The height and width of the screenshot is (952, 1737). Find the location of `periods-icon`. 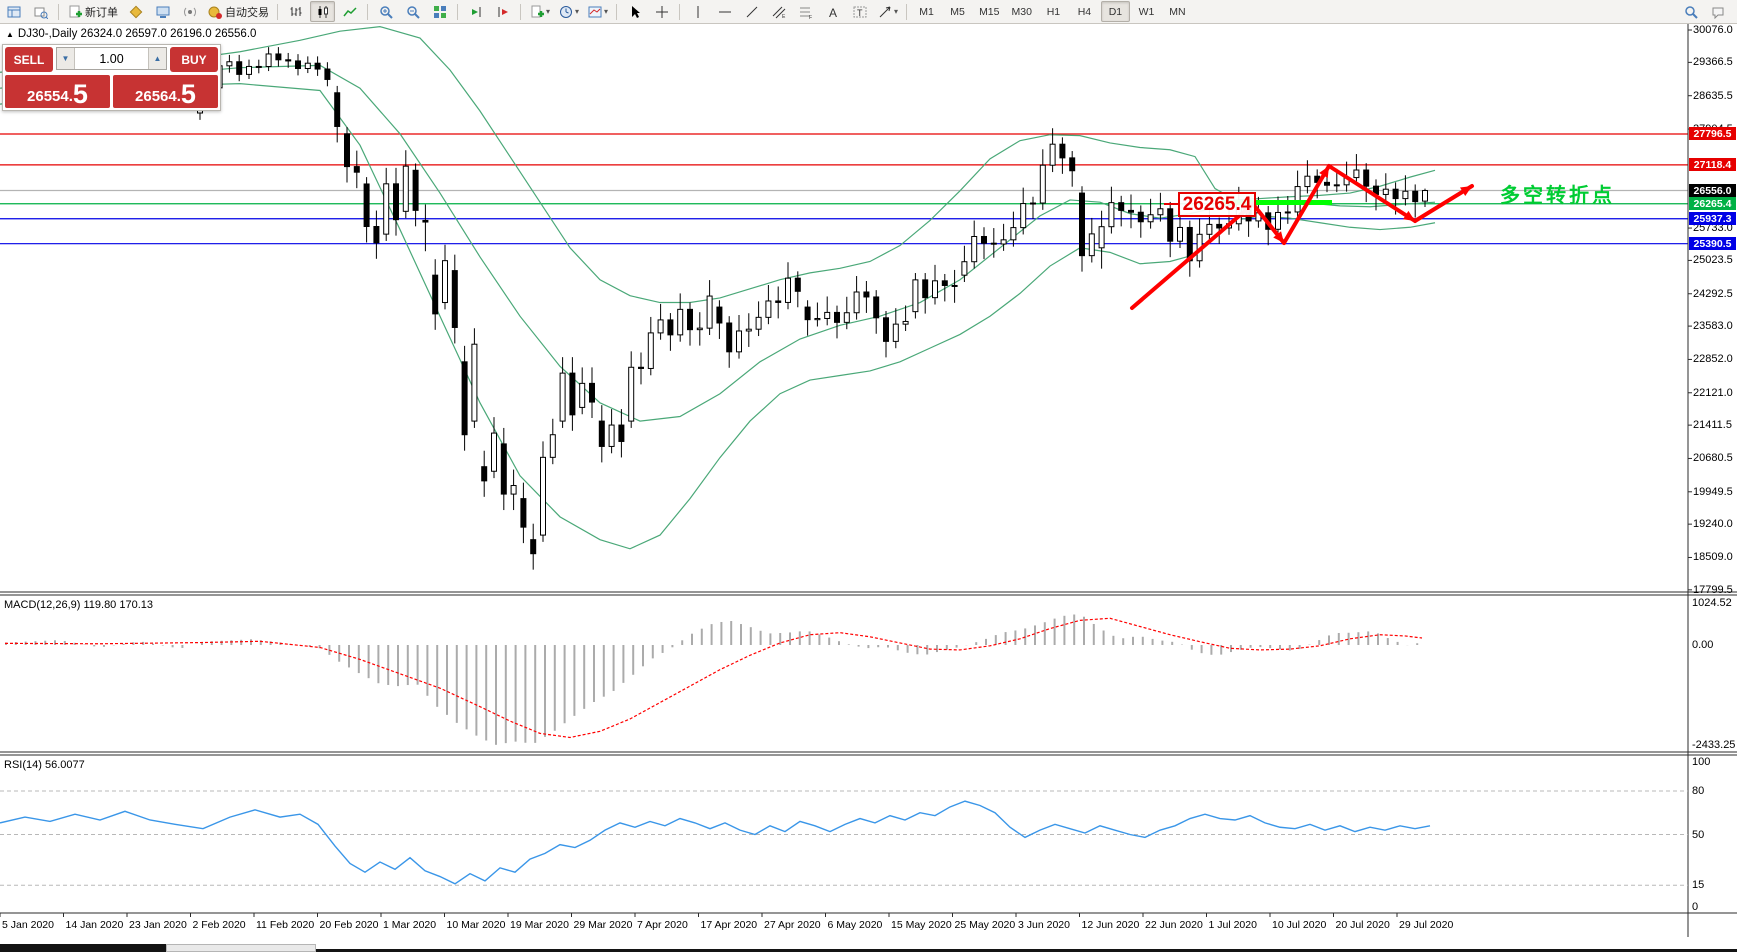

periods-icon is located at coordinates (565, 11).